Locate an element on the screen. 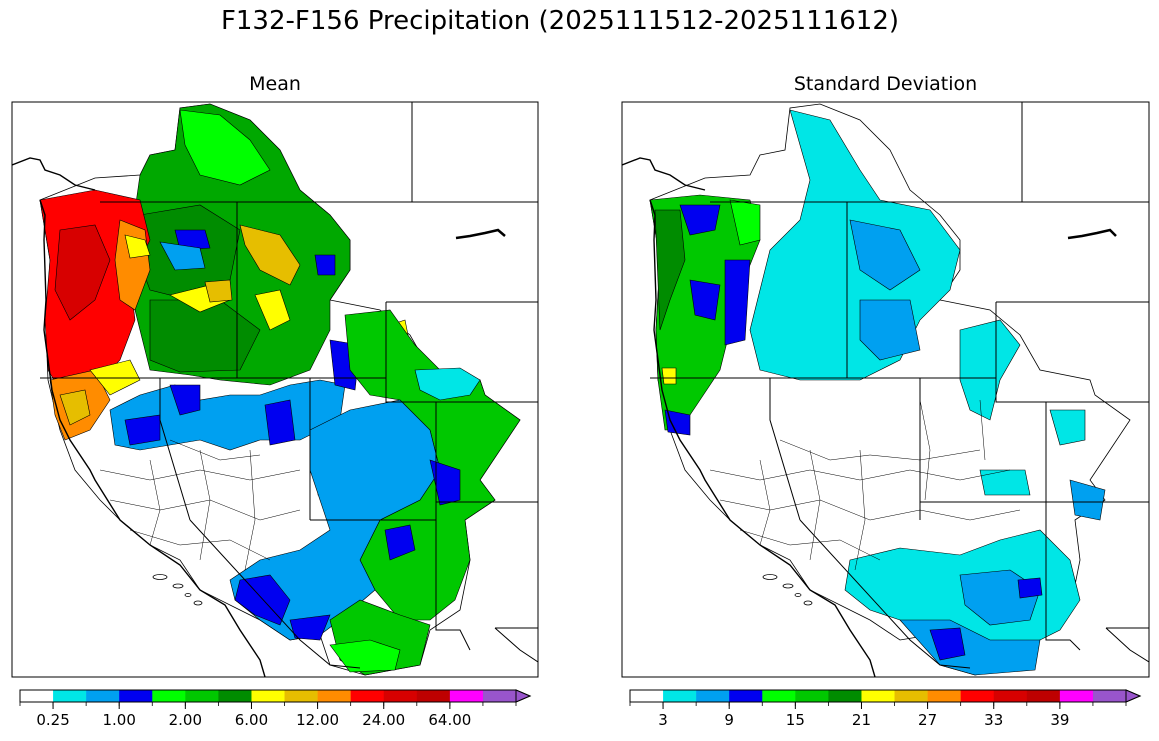  mean-darkred-patch is located at coordinates (82, 272).